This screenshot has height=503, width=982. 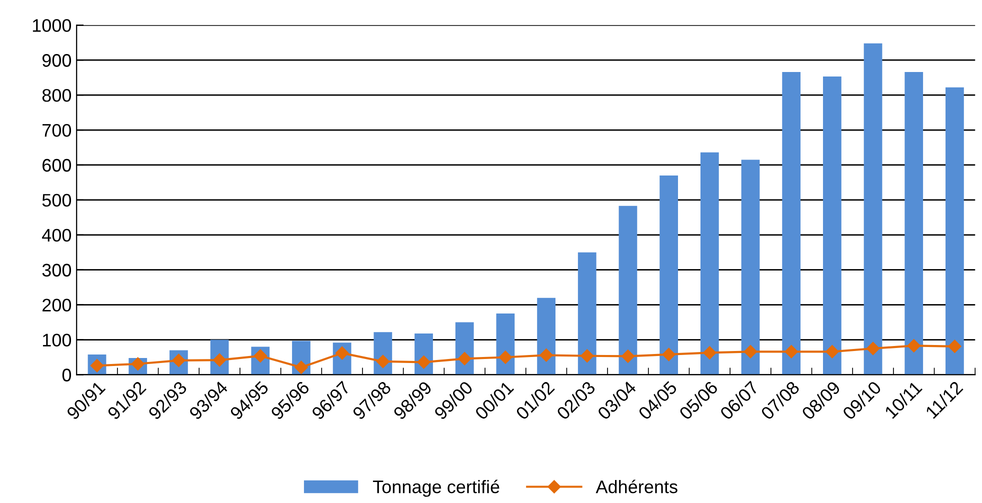 I want to click on y-tick-label: 100, so click(x=57, y=340).